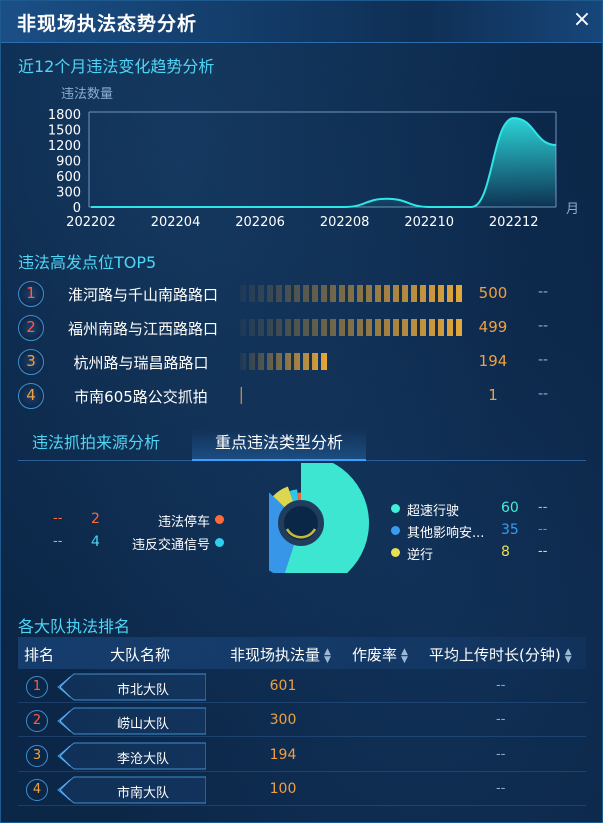 The image size is (603, 823). Describe the element at coordinates (77, 208) in the screenshot. I see `trend-ytick: 0` at that location.